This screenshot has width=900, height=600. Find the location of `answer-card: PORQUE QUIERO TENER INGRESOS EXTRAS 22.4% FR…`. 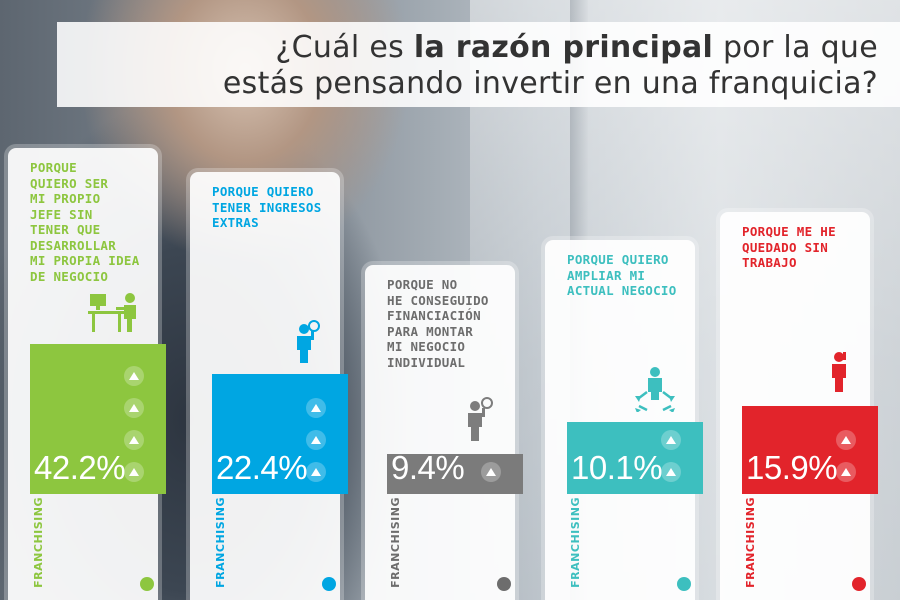

answer-card: PORQUE QUIERO TENER INGRESOS EXTRAS 22.4% FR… is located at coordinates (269, 386).